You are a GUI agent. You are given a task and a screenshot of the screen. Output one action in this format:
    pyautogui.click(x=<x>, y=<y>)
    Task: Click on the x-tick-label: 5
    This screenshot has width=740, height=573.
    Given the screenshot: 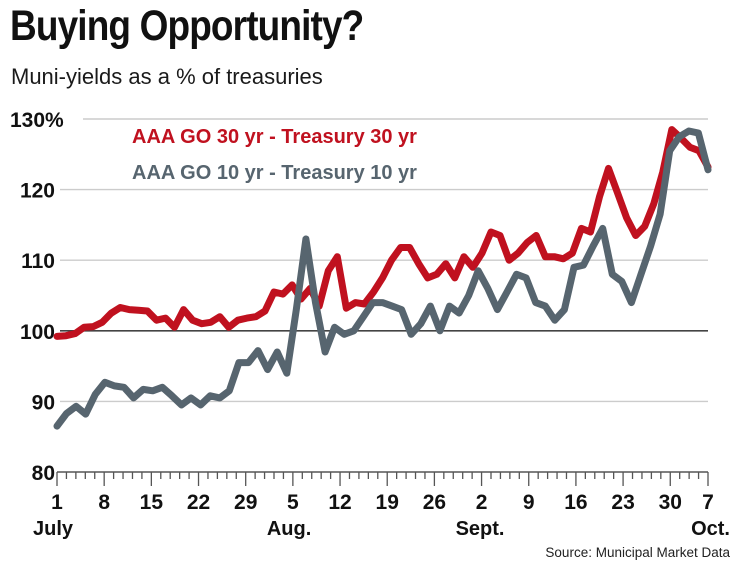 What is the action you would take?
    pyautogui.click(x=293, y=502)
    